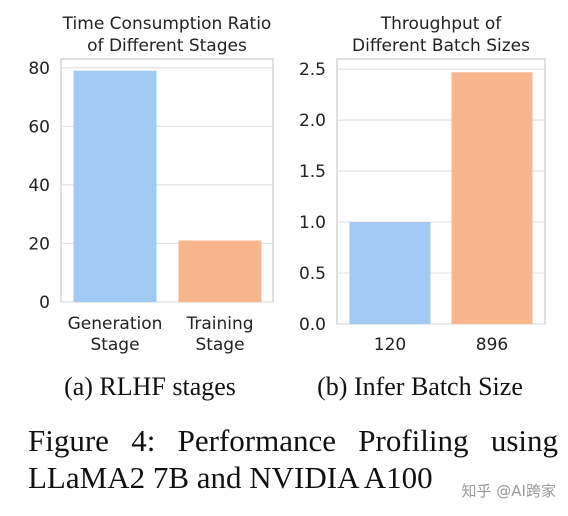 The height and width of the screenshot is (516, 568). What do you see at coordinates (150, 386) in the screenshot?
I see `subfigure-caption: (a) RLHF stages` at bounding box center [150, 386].